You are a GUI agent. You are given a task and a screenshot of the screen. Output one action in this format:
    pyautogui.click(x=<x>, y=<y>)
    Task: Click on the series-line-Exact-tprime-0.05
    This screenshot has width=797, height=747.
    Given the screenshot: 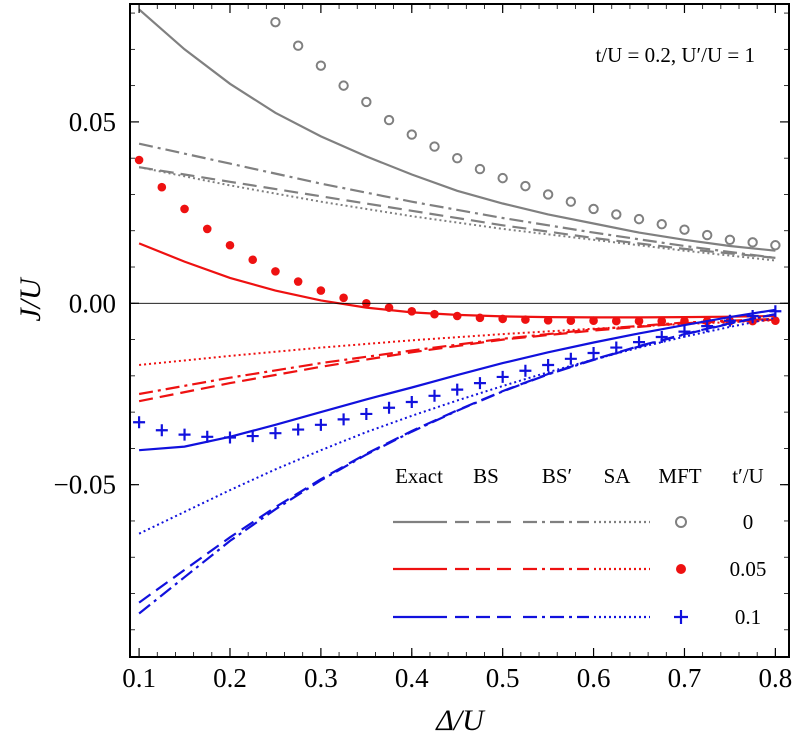 What is the action you would take?
    pyautogui.click(x=457, y=280)
    